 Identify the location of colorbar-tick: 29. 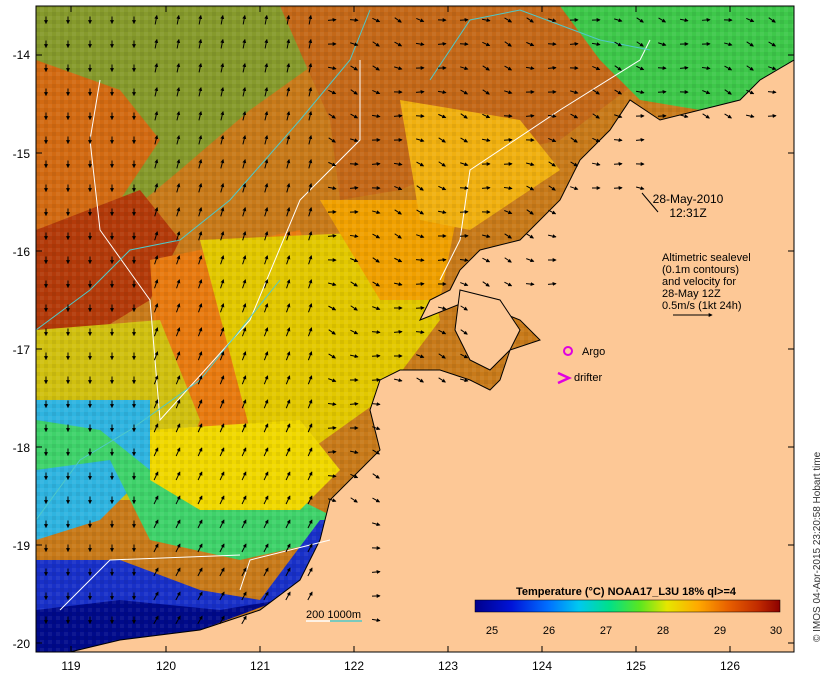
(720, 631).